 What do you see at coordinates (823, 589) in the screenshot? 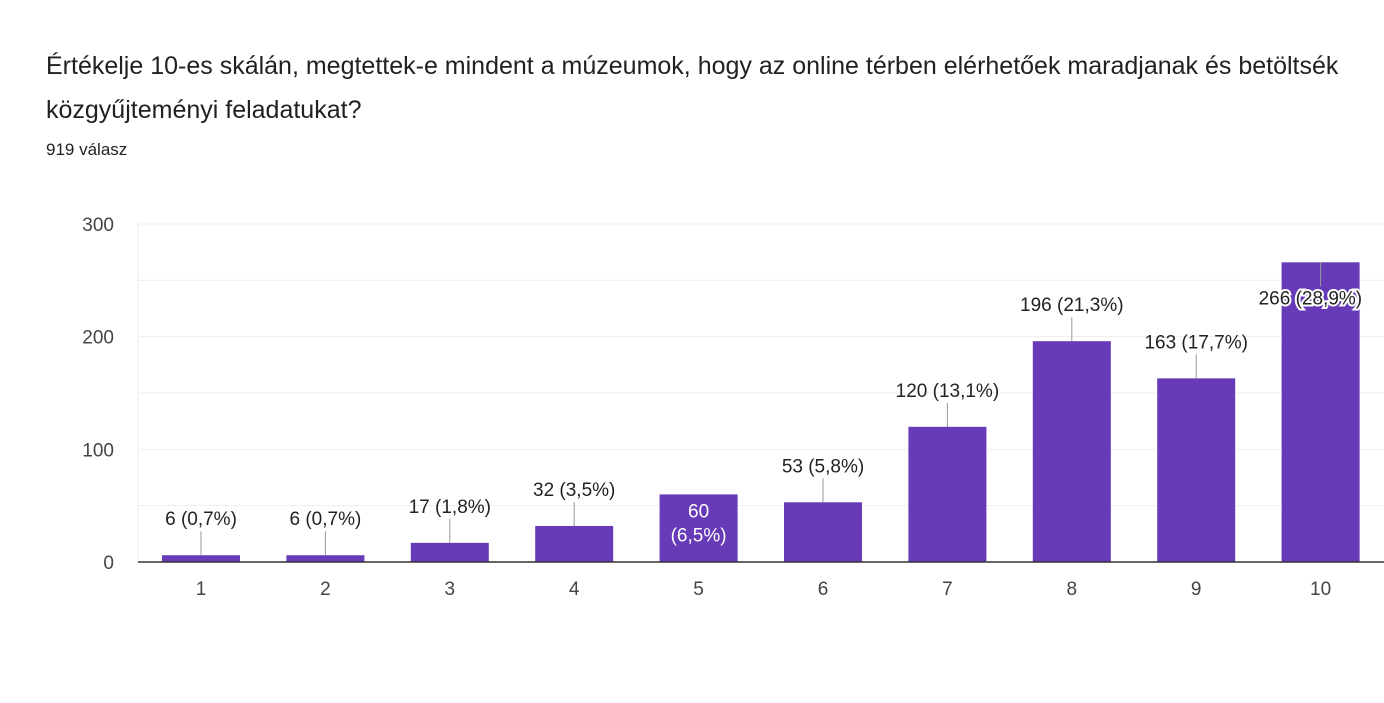
I see `x-tick-label: 6` at bounding box center [823, 589].